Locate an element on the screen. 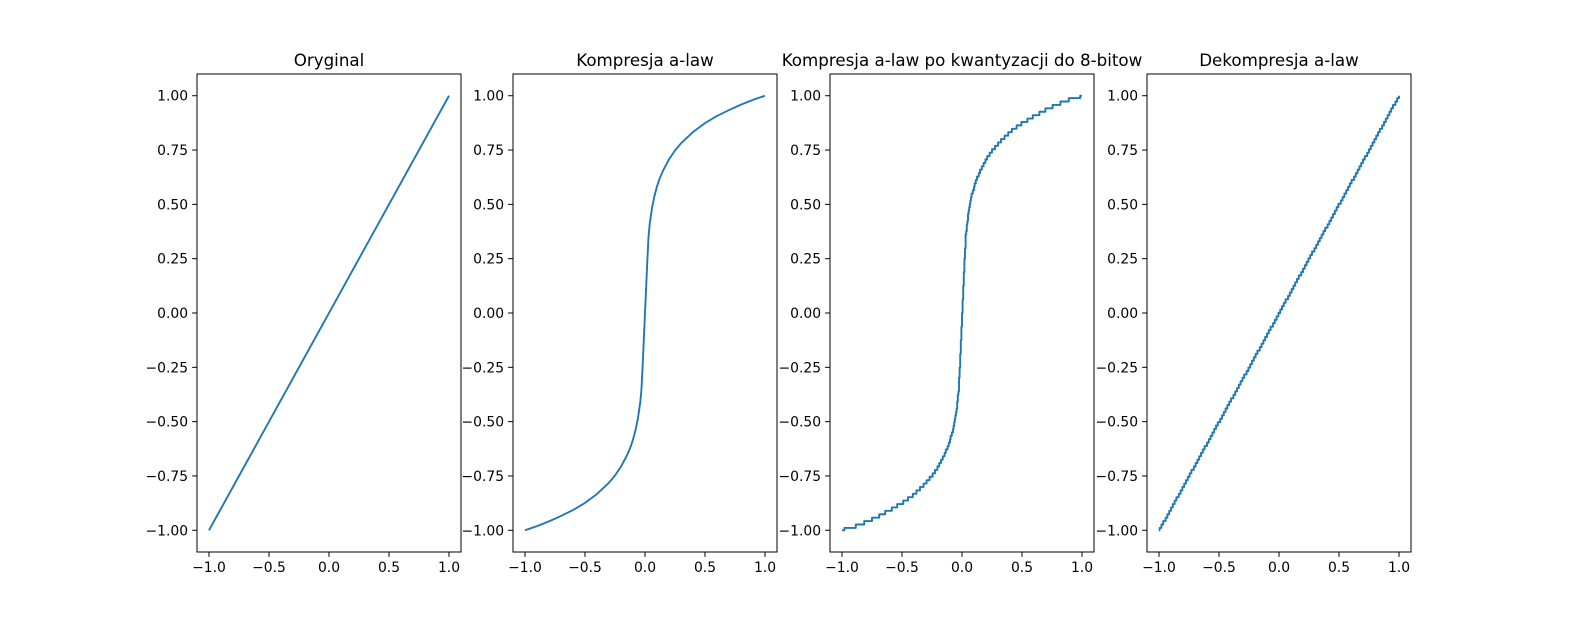 This screenshot has height=626, width=1581. subplot-title: Dekompresja a-law is located at coordinates (1279, 60).